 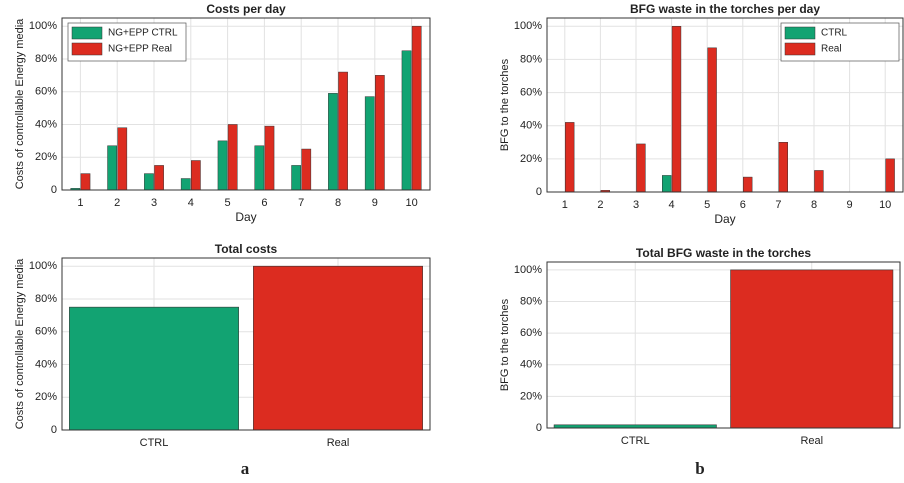 I want to click on x-tick-label: 8, so click(x=338, y=203).